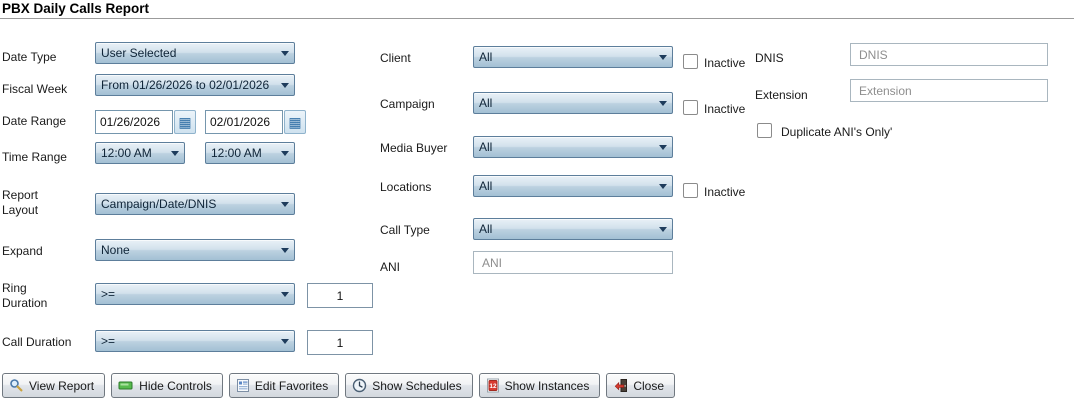 Image resolution: width=1074 pixels, height=414 pixels. I want to click on call-type-value: All, so click(486, 229).